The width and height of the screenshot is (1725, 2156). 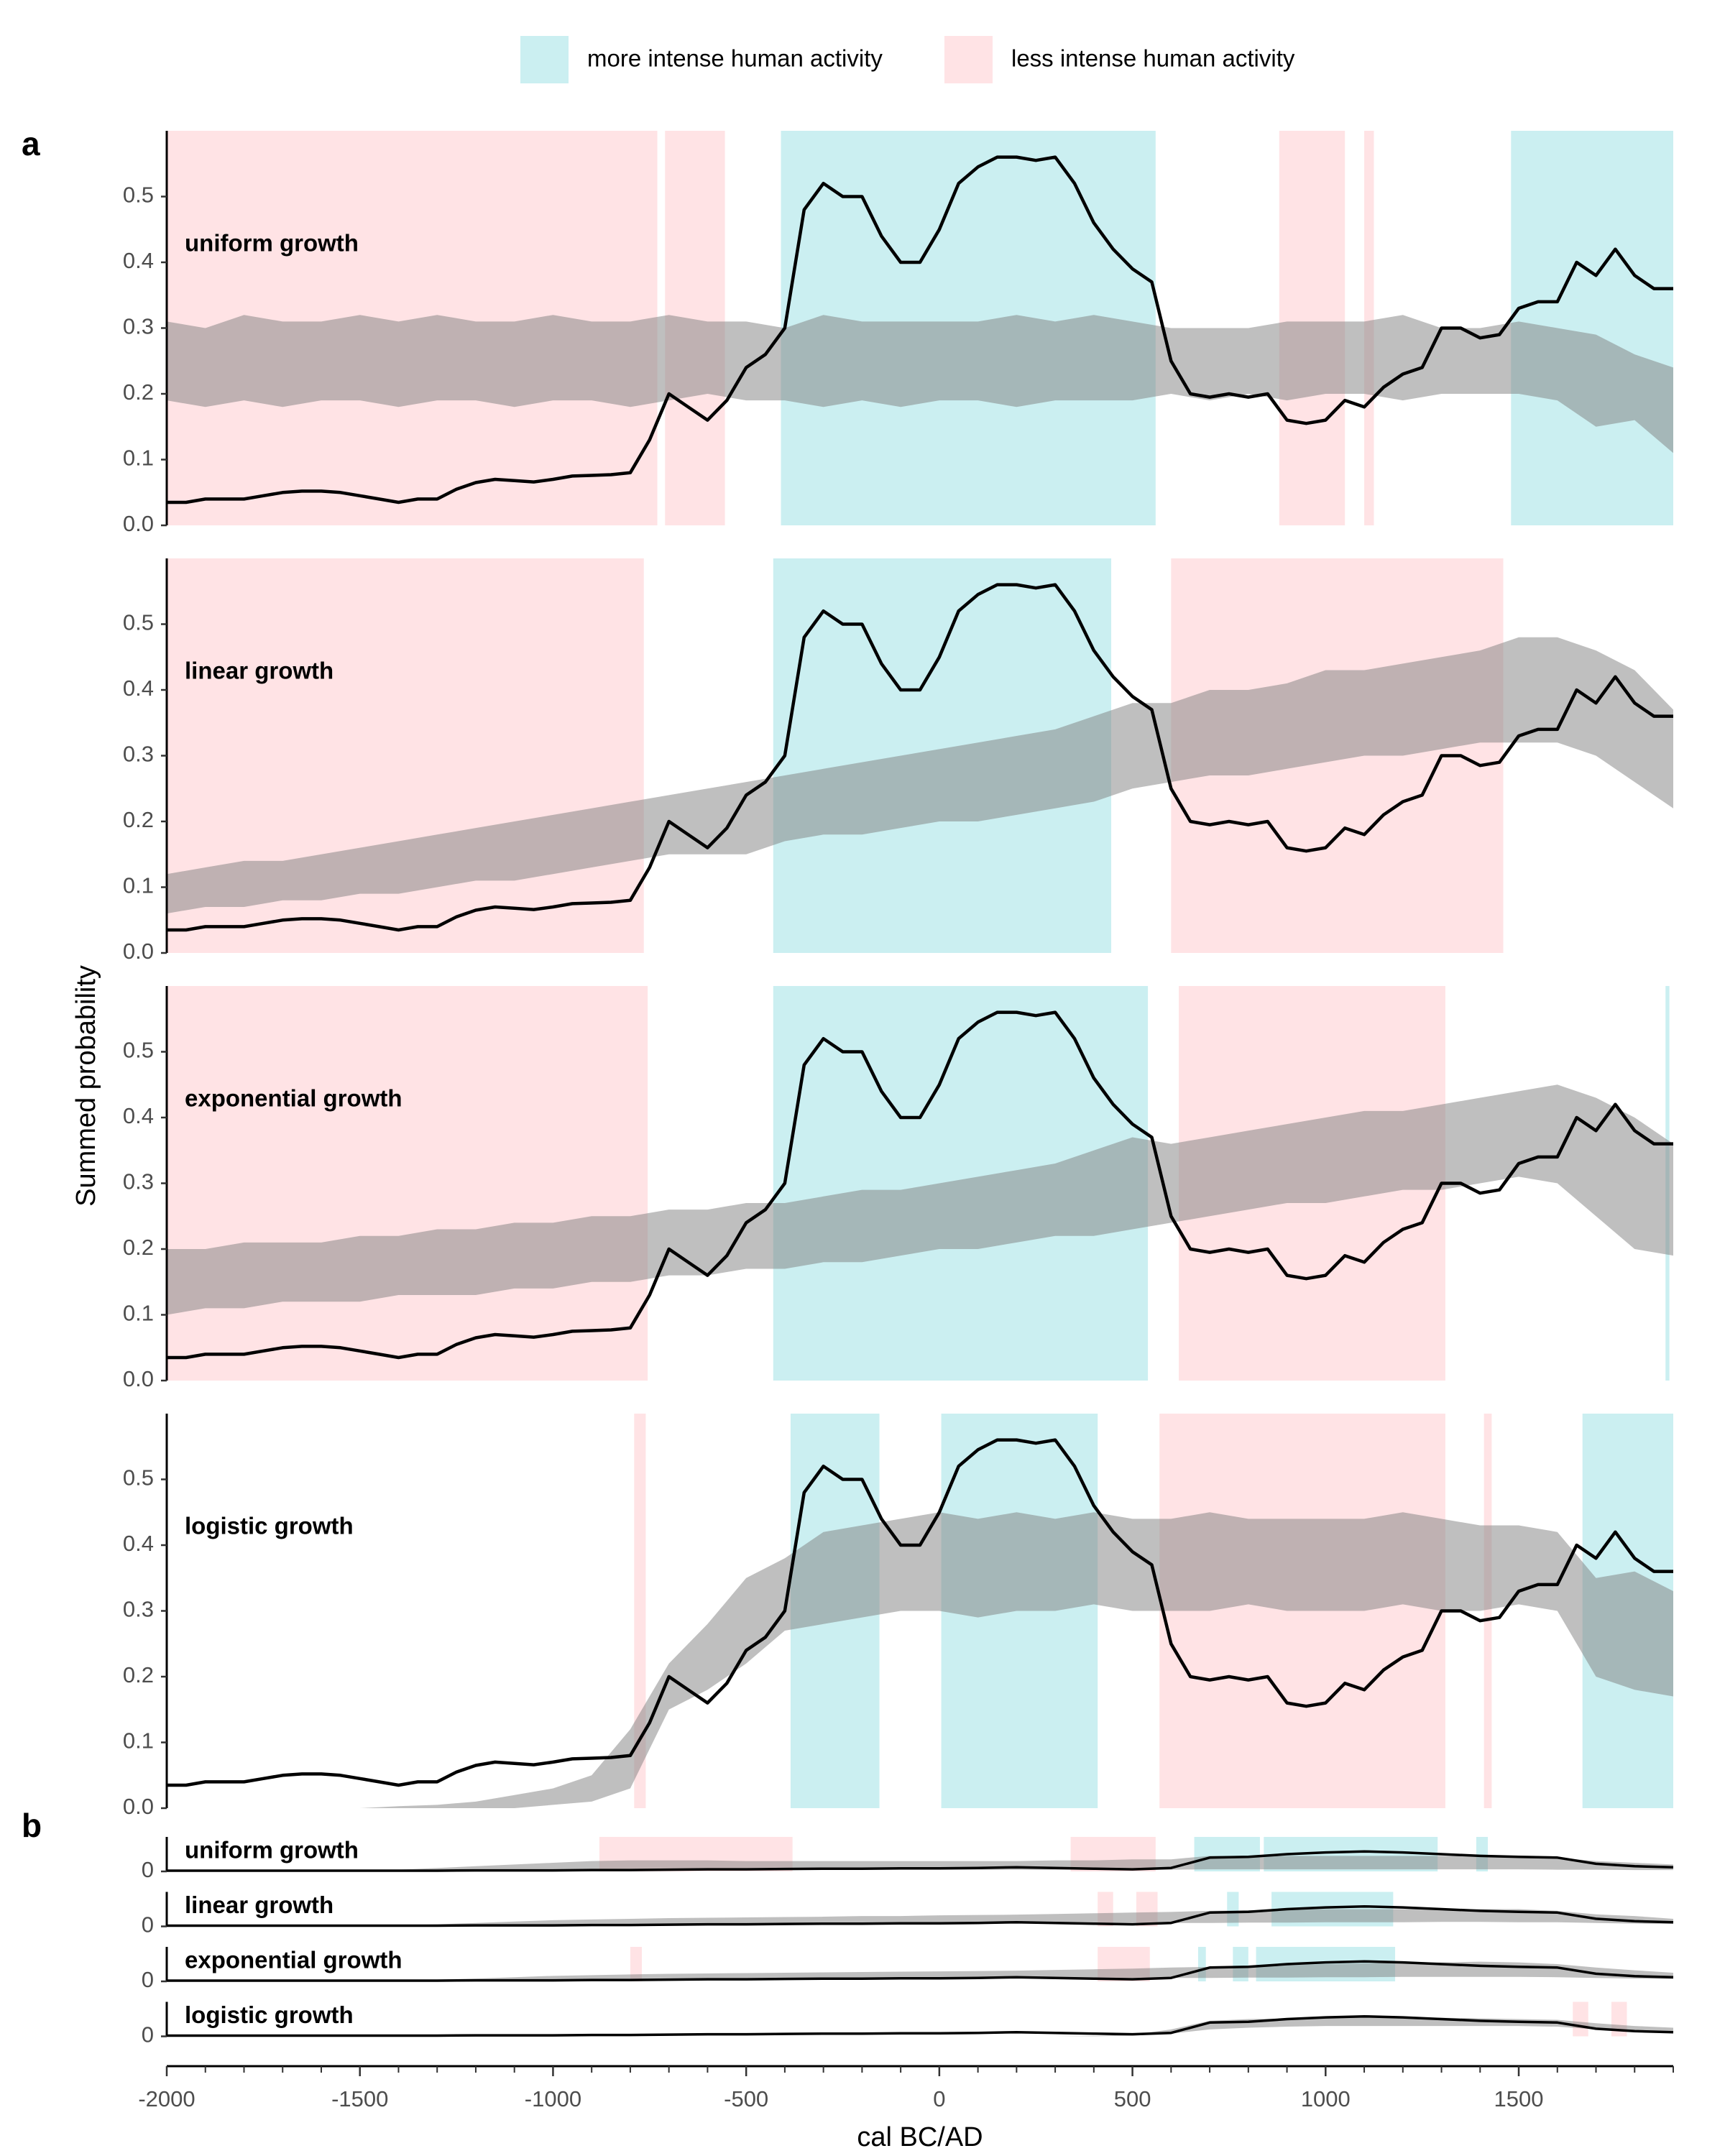 I want to click on row: 0 exponential growth, so click(x=908, y=1970).